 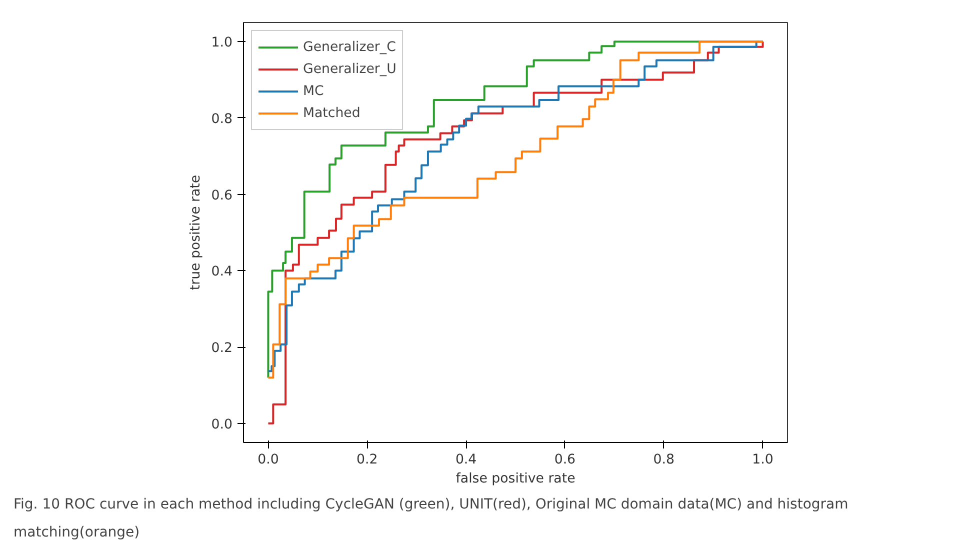 I want to click on y-tick-label: 0.8, so click(x=222, y=119).